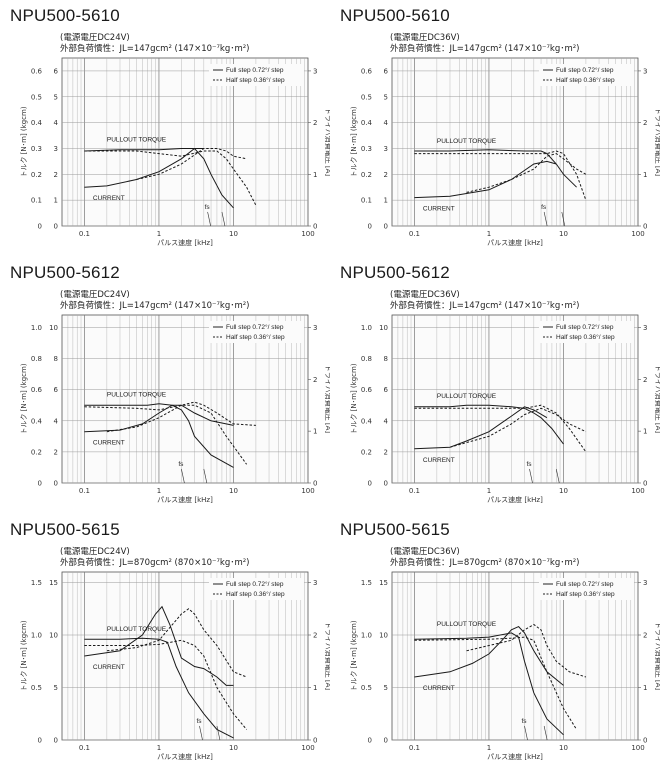  Describe the element at coordinates (36, 636) in the screenshot. I see `y-tick-label-nm: 1.0` at that location.